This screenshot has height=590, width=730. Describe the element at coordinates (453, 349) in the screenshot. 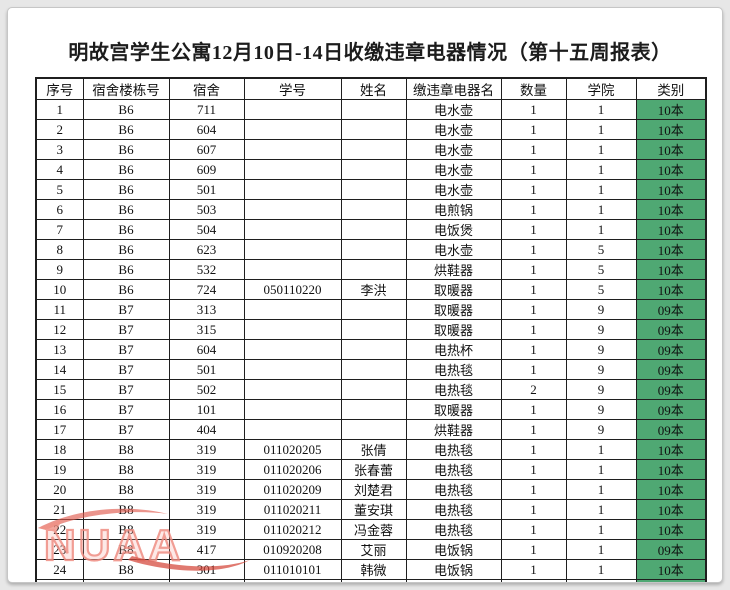

I see `cell-appliance: 电热杯` at that location.